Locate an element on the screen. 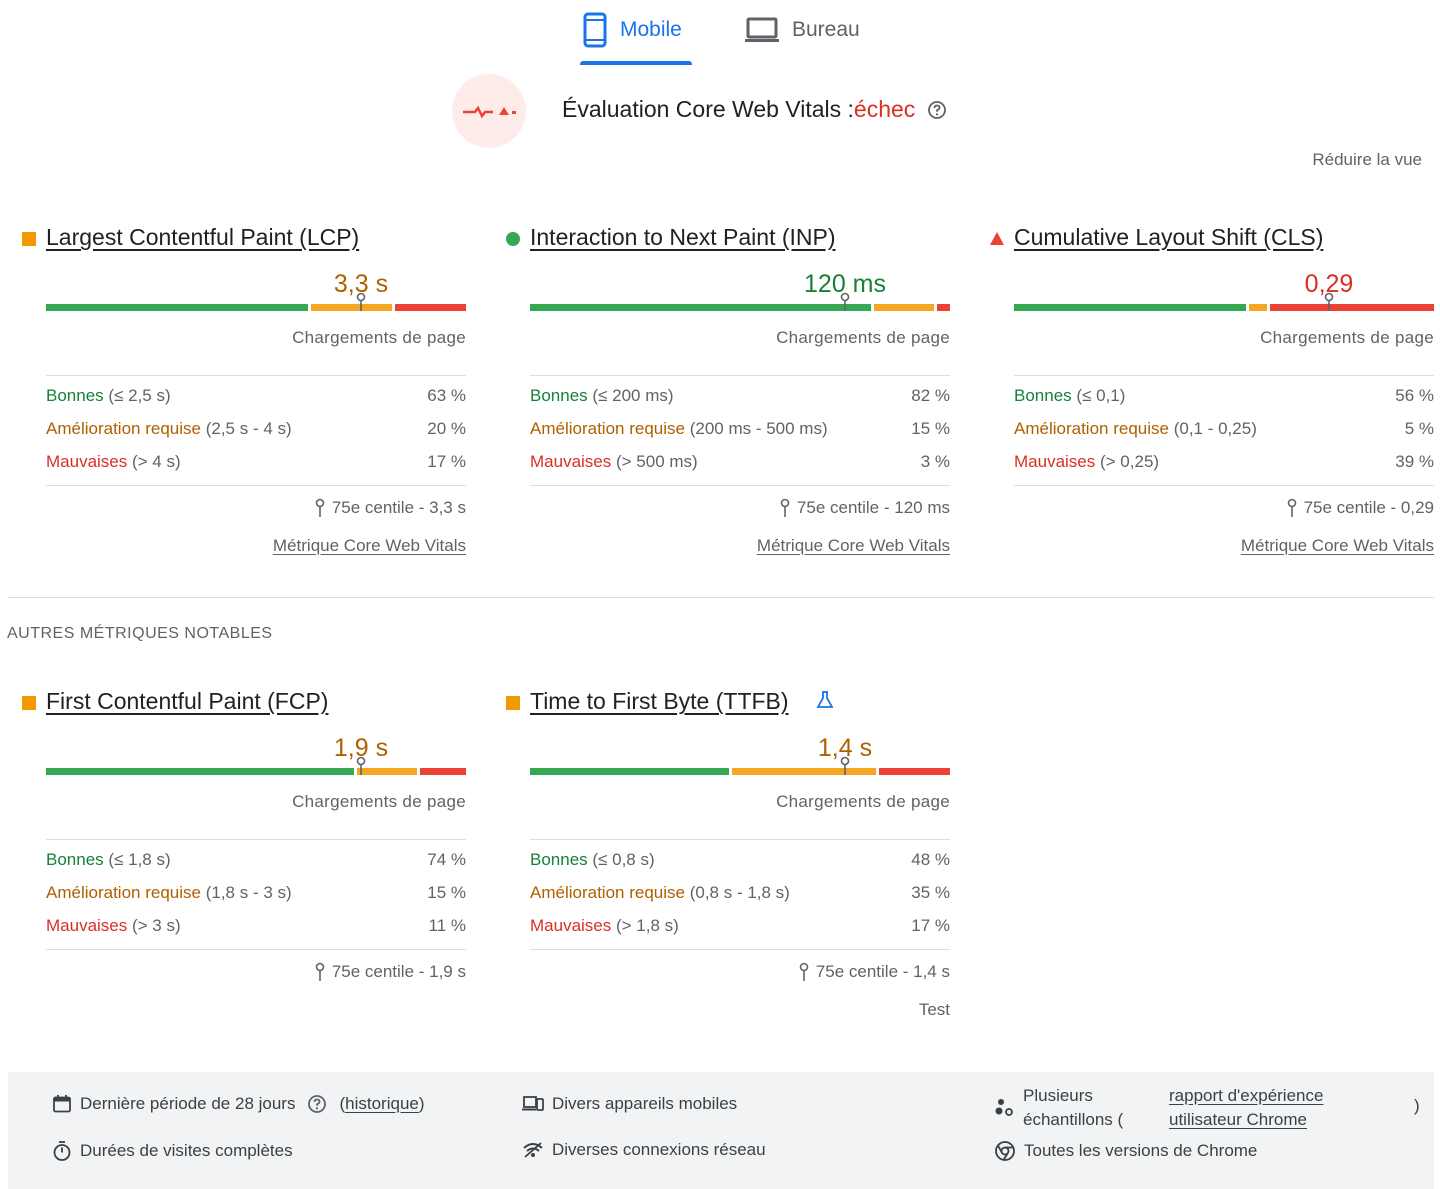  samples-icon is located at coordinates (1004, 1107).